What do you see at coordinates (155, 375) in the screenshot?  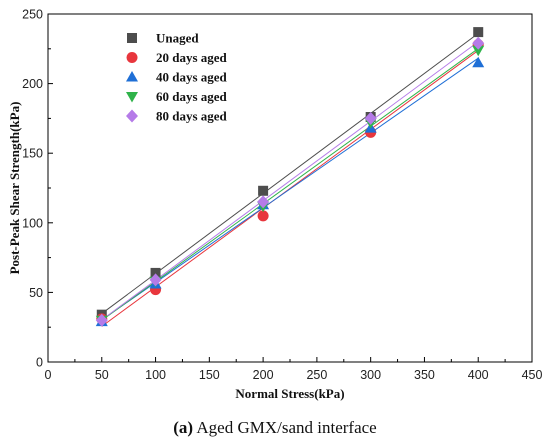 I see `x-tick-label: 100` at bounding box center [155, 375].